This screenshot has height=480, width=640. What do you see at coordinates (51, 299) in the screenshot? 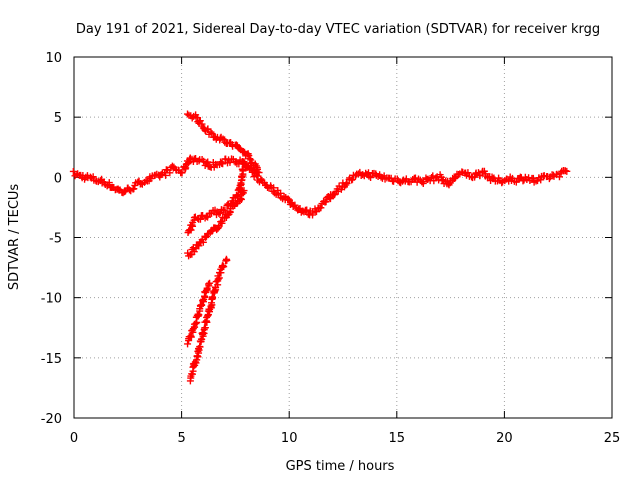
I see `y-tick-label: -10` at bounding box center [51, 299].